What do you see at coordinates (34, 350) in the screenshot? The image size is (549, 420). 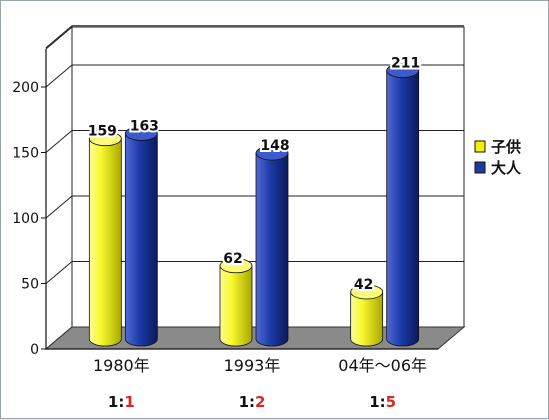 I see `y-tick-label: 0` at bounding box center [34, 350].